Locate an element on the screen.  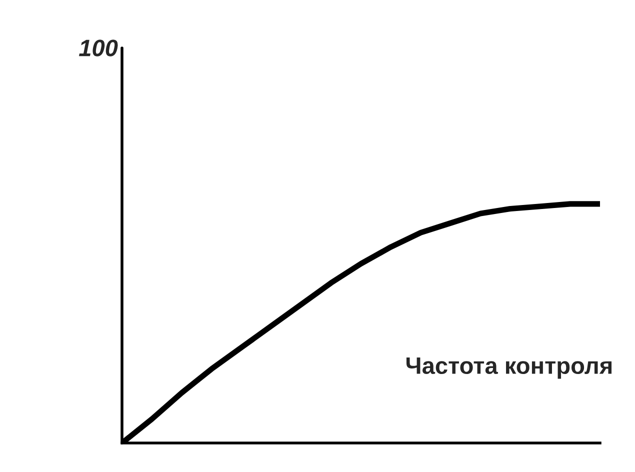
text: 100 is located at coordinates (98, 48).